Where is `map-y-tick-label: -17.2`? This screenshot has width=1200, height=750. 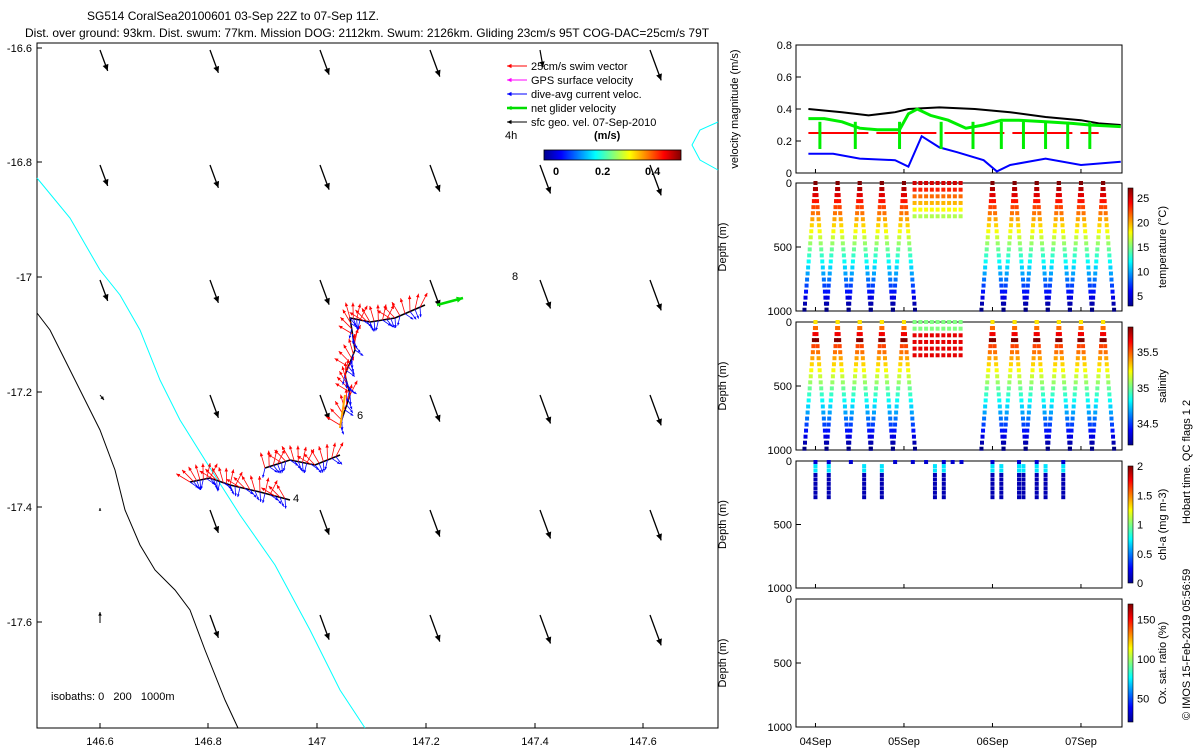
map-y-tick-label: -17.2 is located at coordinates (19, 393).